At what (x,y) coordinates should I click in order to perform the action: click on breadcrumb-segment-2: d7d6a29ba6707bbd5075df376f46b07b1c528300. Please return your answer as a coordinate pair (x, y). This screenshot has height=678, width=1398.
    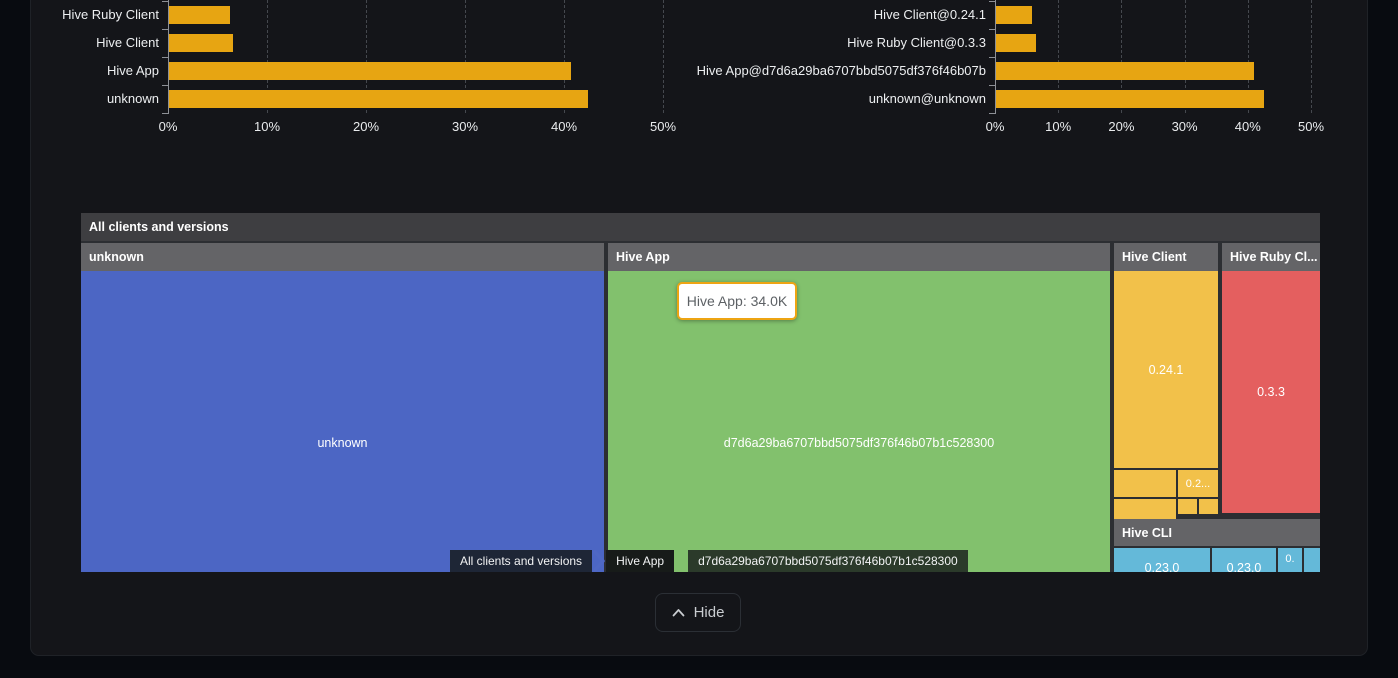
    Looking at the image, I should click on (828, 561).